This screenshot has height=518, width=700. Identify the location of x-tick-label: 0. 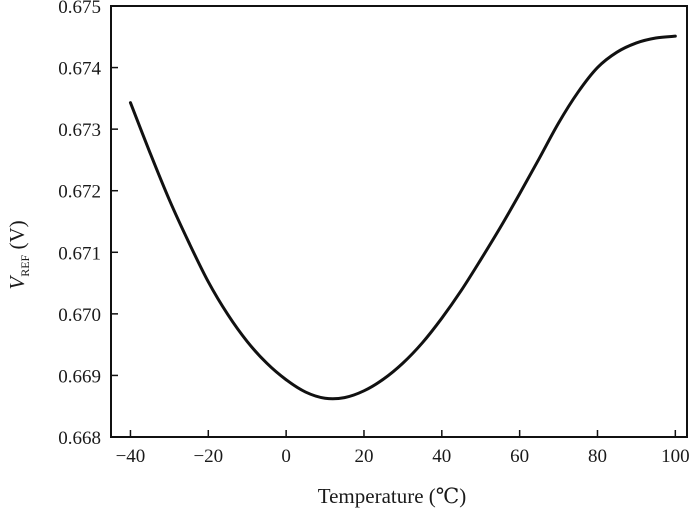
(286, 456).